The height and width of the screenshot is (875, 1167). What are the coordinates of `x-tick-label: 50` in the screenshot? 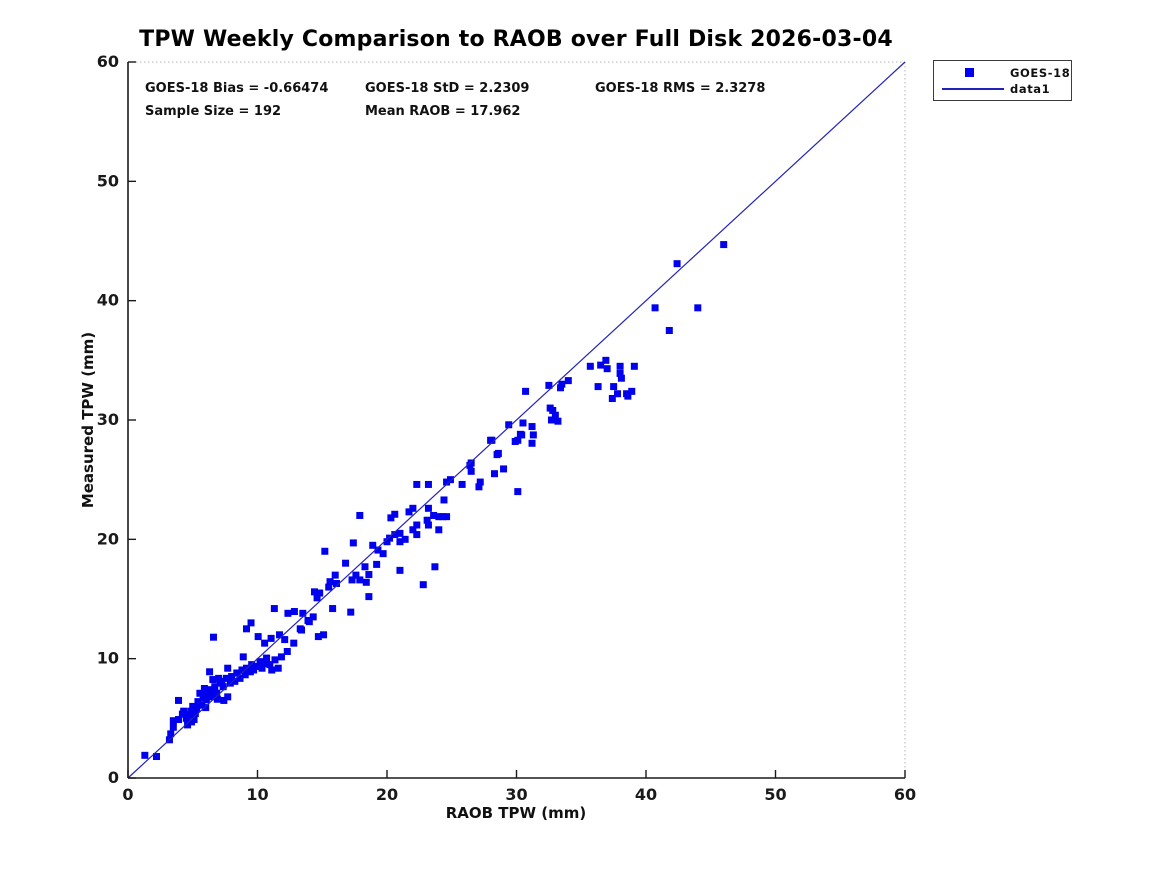 It's located at (775, 794).